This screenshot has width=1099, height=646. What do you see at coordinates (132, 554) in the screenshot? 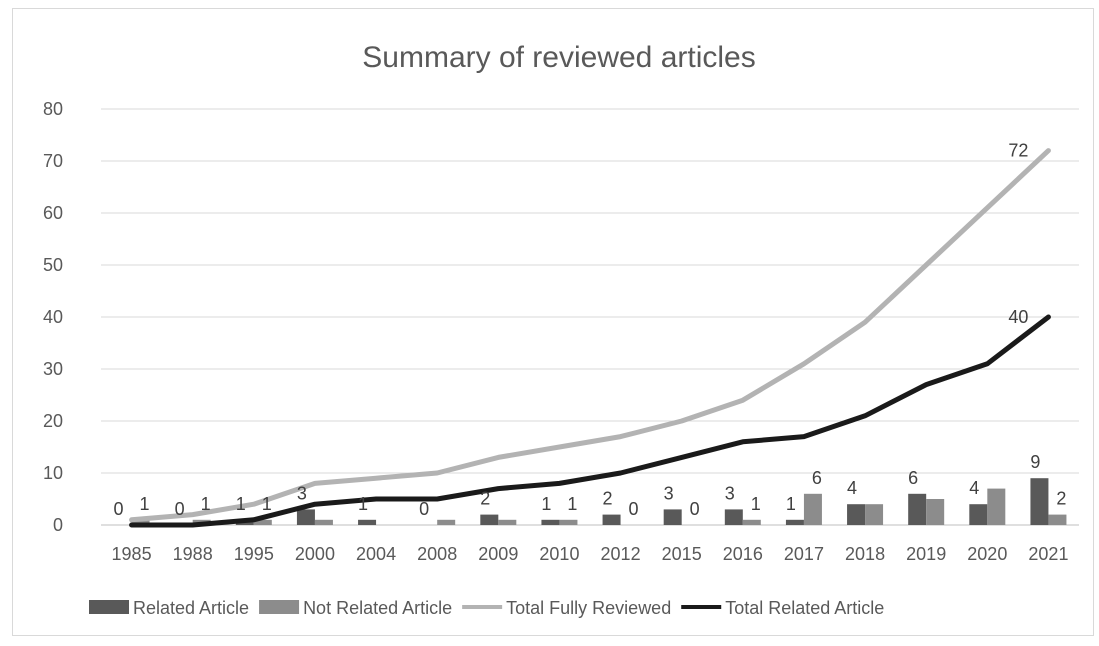
I see `x-tick-label: 1985` at bounding box center [132, 554].